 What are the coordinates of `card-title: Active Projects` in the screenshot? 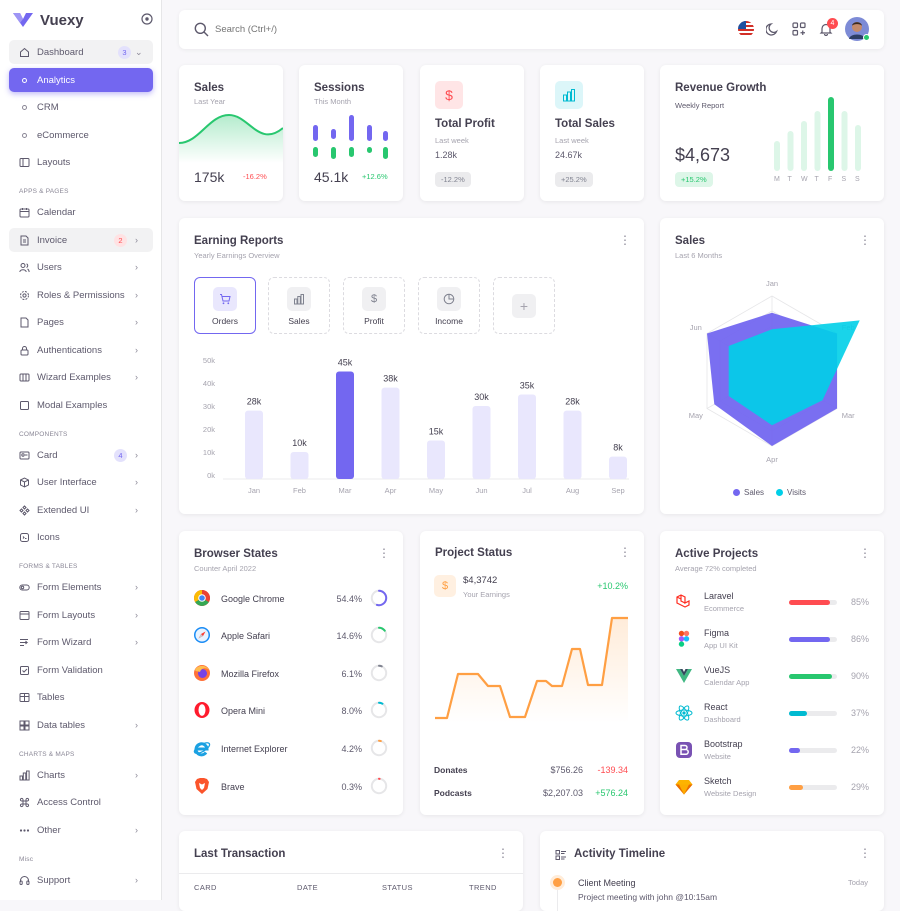 It's located at (717, 554).